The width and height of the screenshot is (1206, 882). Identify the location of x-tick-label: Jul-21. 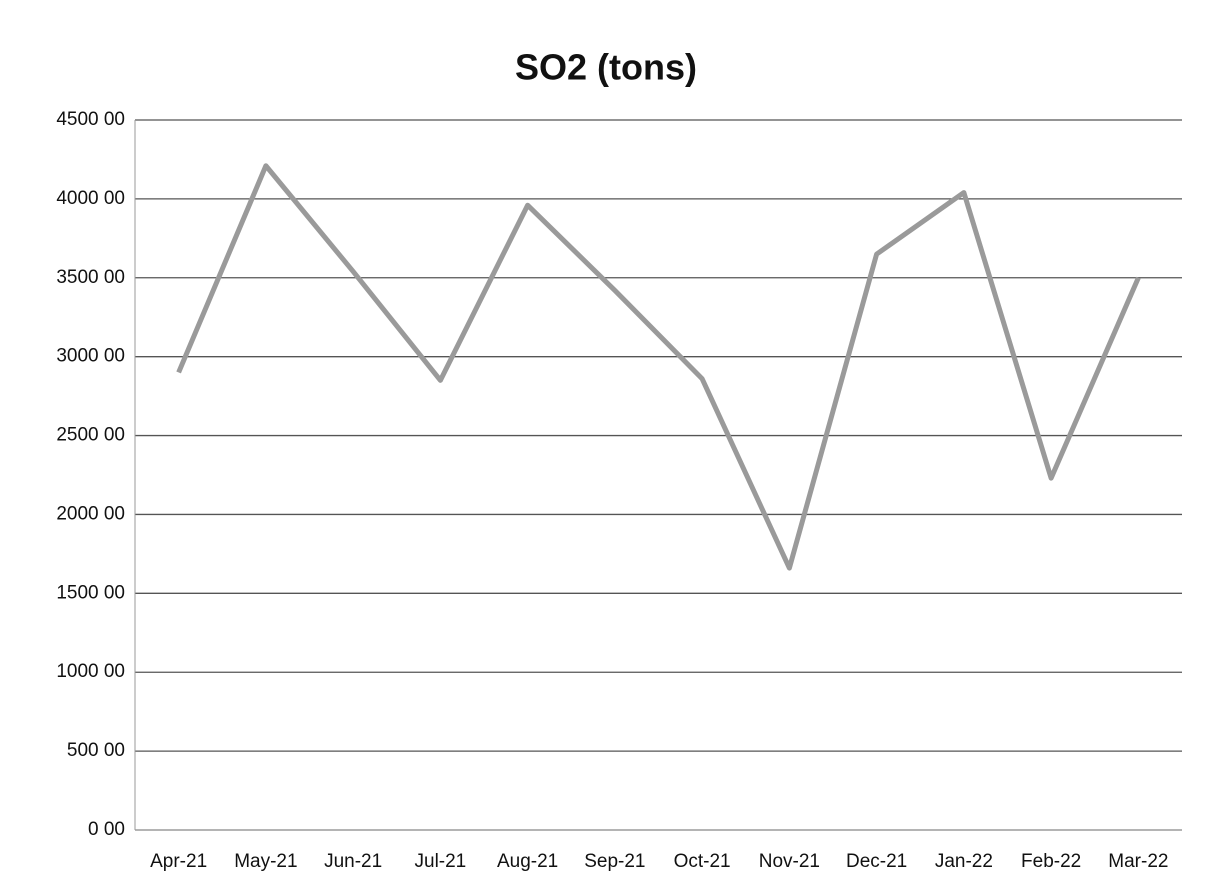
(441, 861).